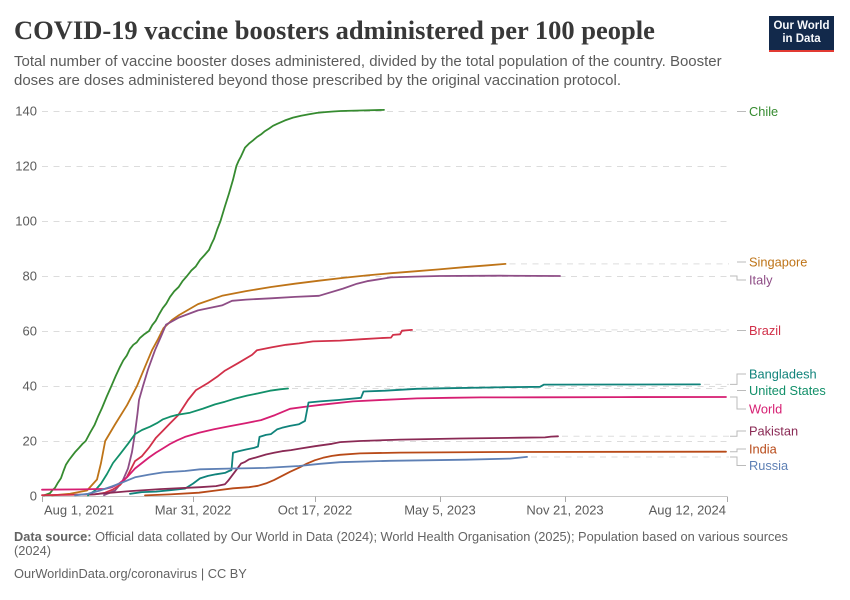 Image resolution: width=850 pixels, height=600 pixels. Describe the element at coordinates (769, 465) in the screenshot. I see `svg-text: Russia` at that location.